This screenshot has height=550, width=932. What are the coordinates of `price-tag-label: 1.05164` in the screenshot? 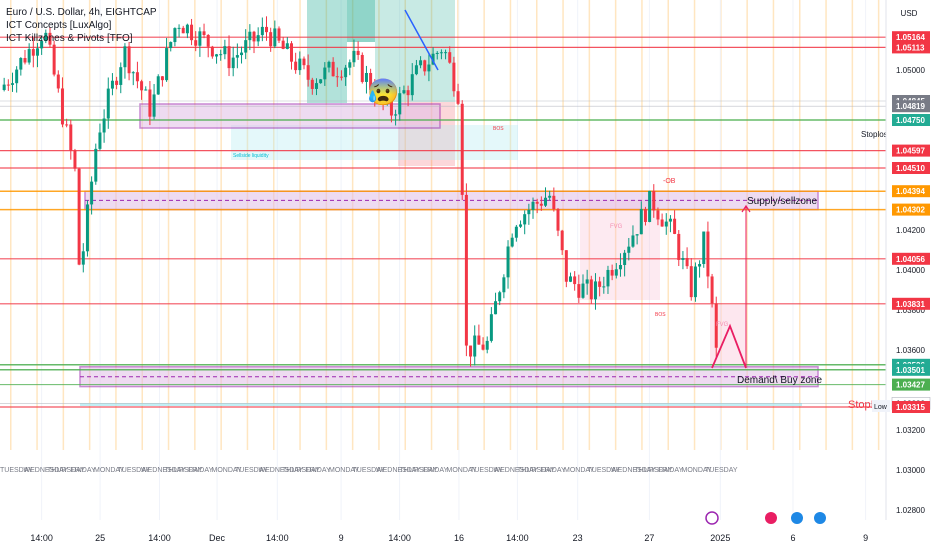 It's located at (910, 37).